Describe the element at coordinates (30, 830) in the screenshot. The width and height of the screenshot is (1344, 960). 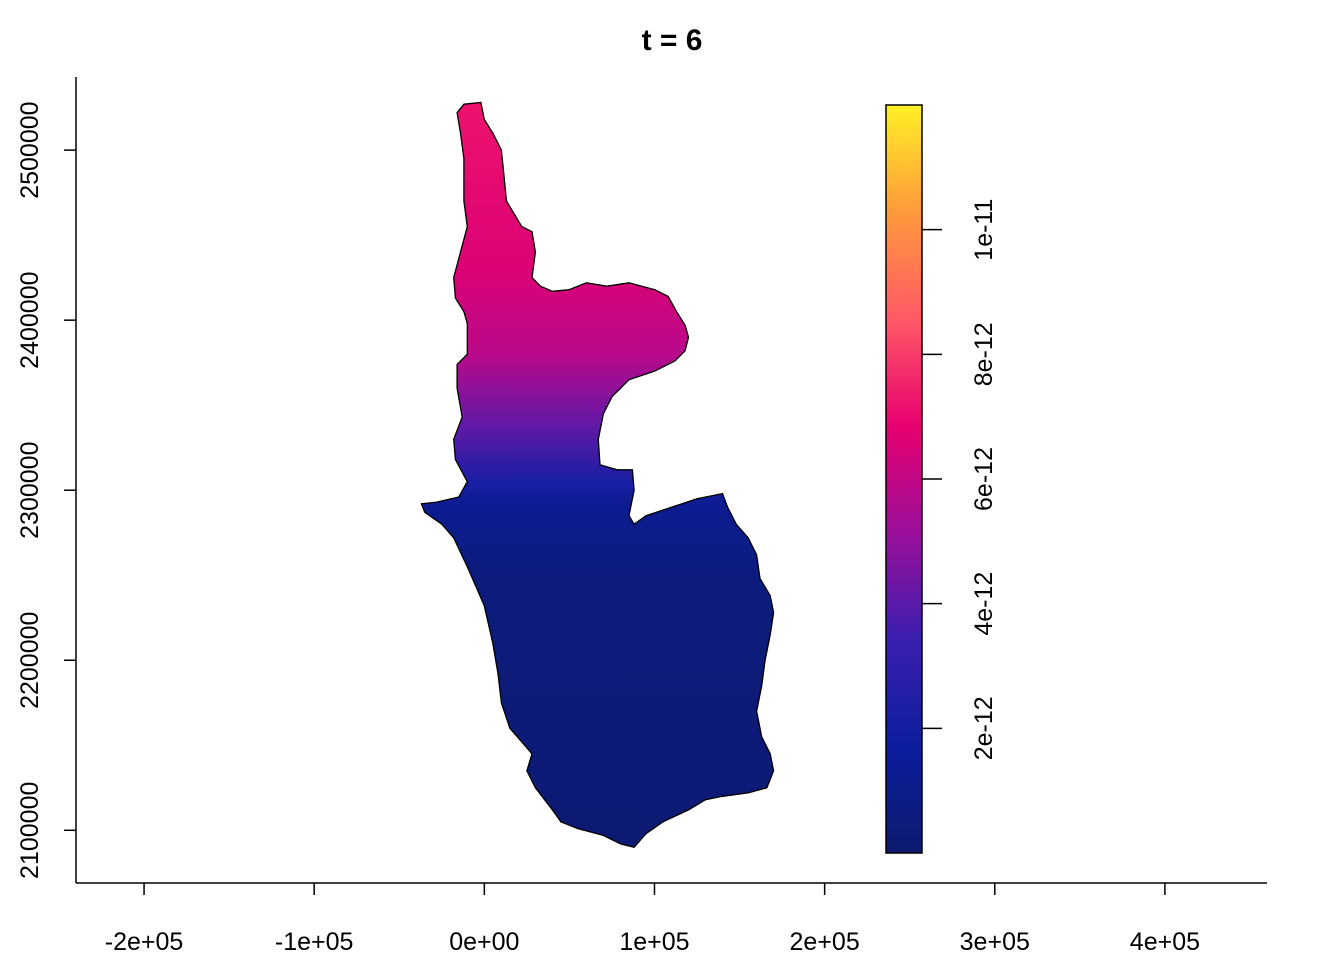
I see `y-tick-label: 2100000` at that location.